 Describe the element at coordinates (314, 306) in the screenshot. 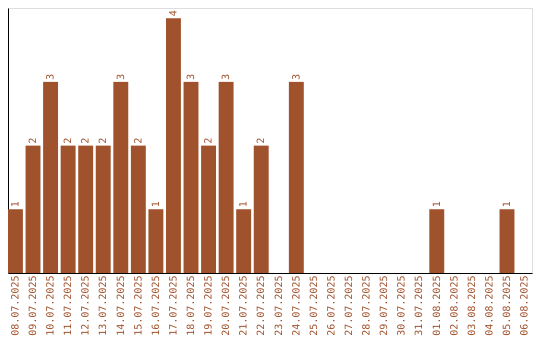

I see `x-tick-label: 25.07.2025` at that location.